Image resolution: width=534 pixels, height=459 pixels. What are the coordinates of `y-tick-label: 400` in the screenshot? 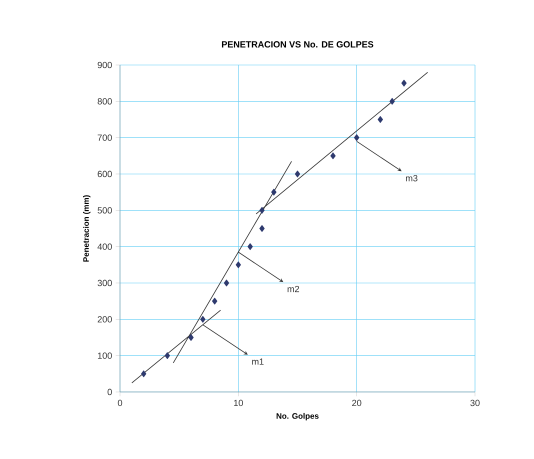 It's located at (104, 246).